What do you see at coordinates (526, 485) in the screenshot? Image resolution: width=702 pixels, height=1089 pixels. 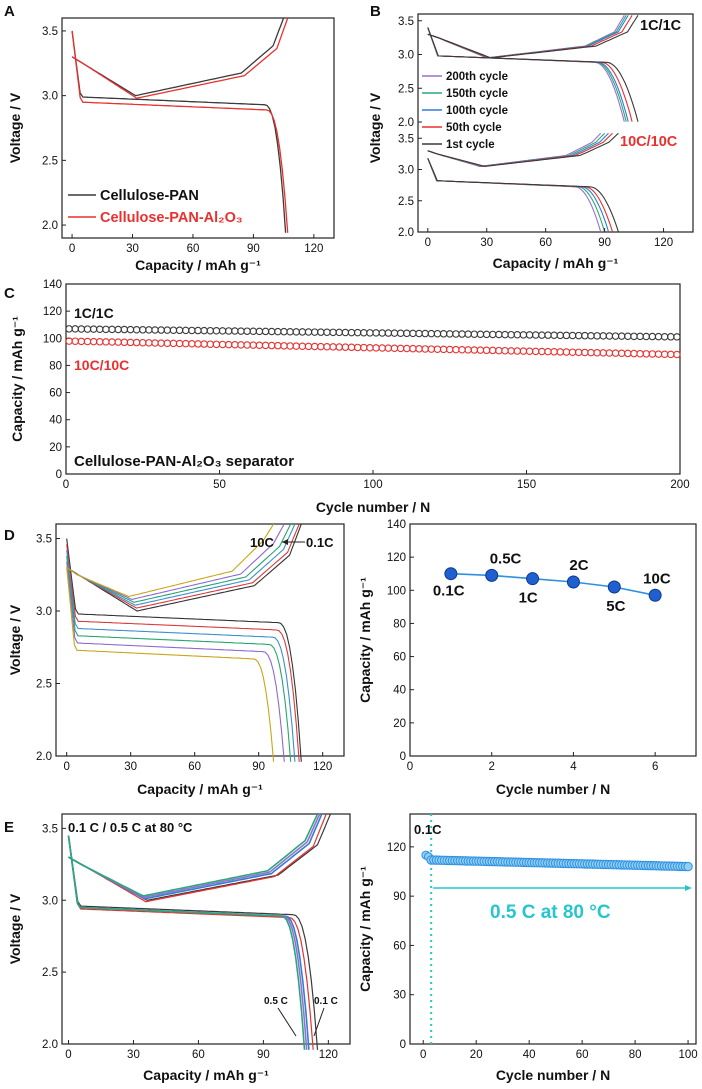 I see `panel-c-xtick-label: 150` at bounding box center [526, 485].